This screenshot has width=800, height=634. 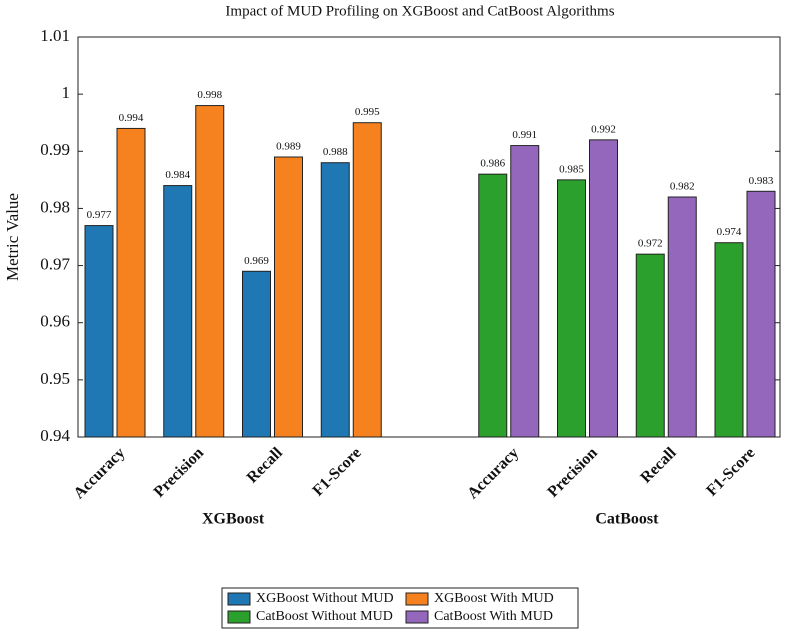 What do you see at coordinates (55, 321) in the screenshot?
I see `y-tick-label: 0.96` at bounding box center [55, 321].